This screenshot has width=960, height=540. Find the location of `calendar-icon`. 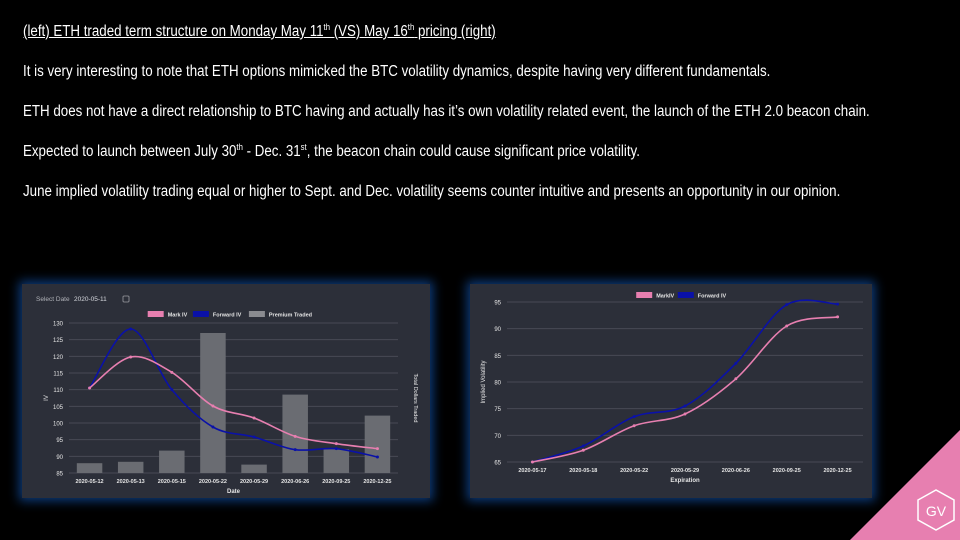

calendar-icon is located at coordinates (126, 299).